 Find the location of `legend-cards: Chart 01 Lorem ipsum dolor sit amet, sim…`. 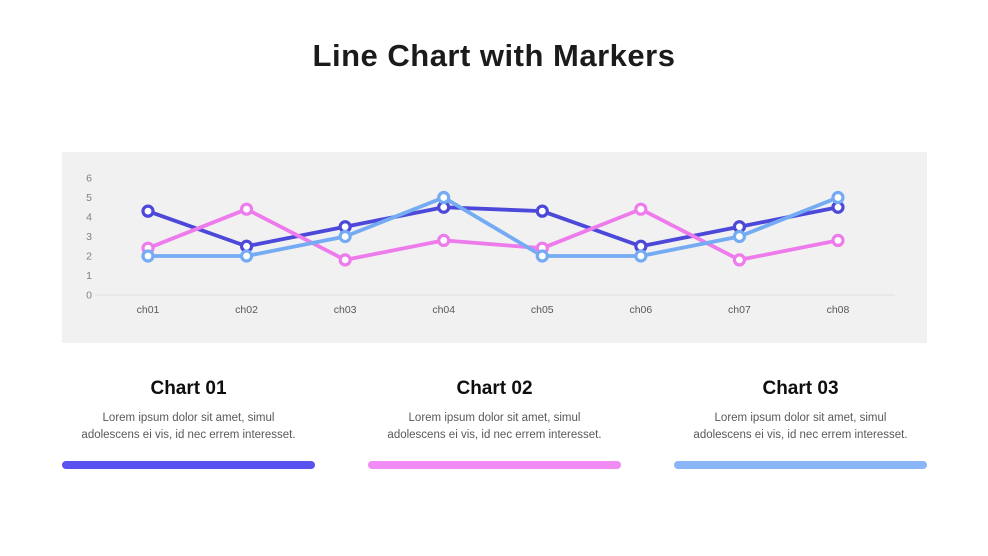

legend-cards: Chart 01 Lorem ipsum dolor sit amet, sim… is located at coordinates (494, 423).